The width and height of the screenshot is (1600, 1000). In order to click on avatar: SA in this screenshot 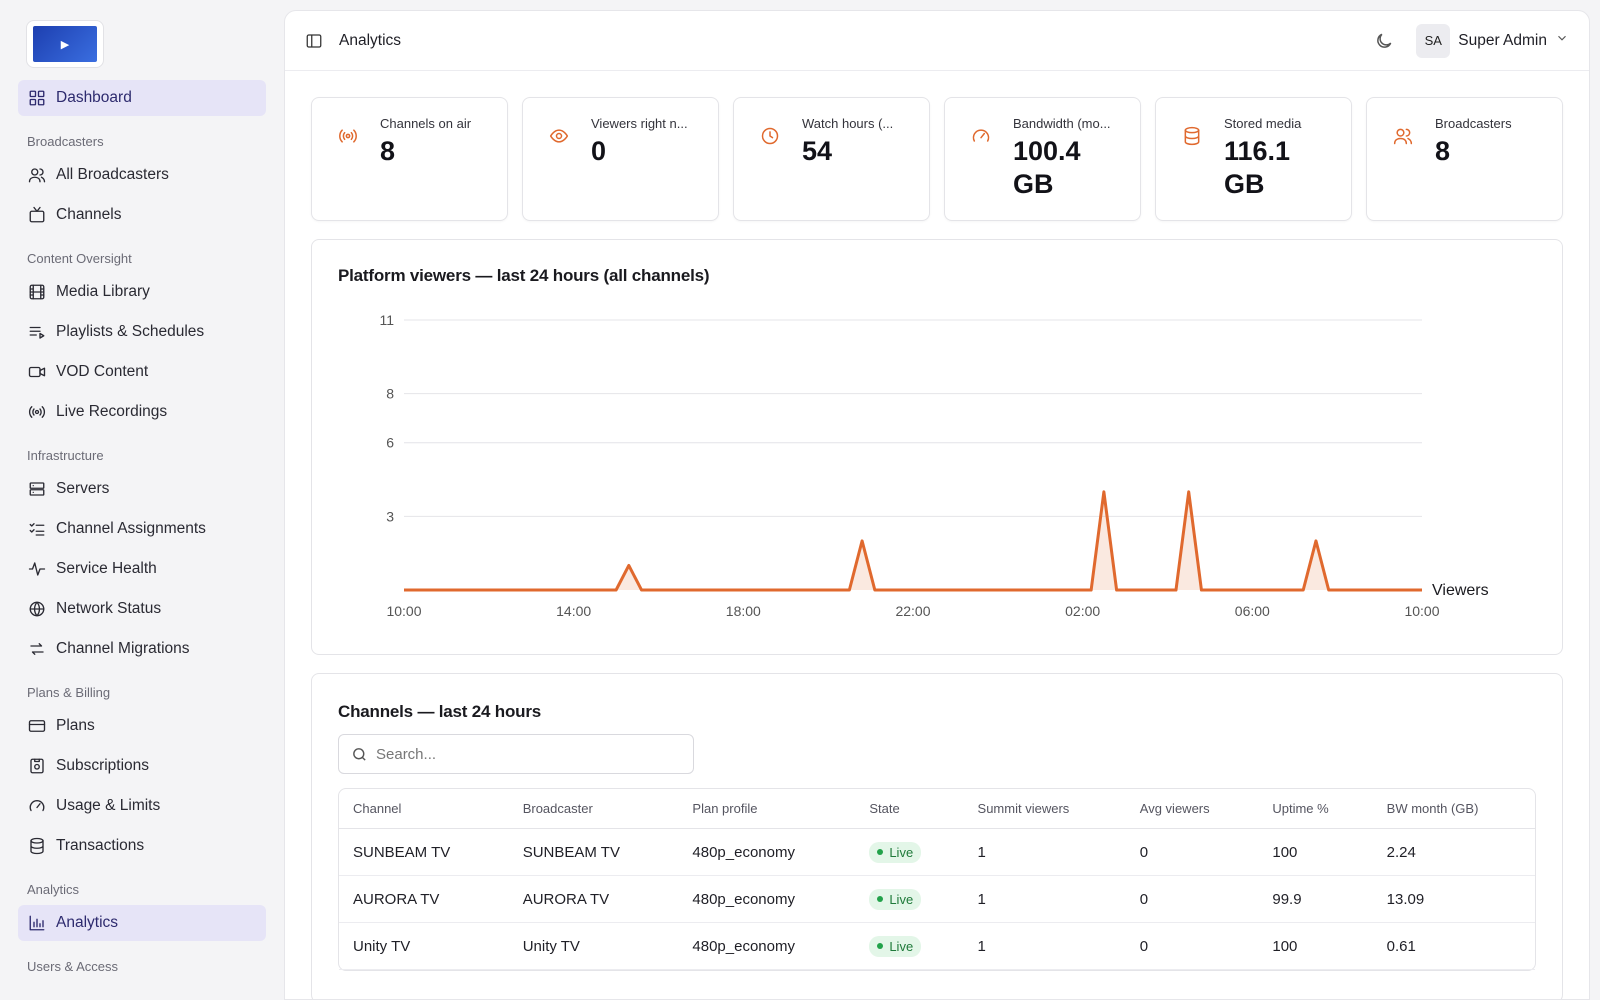, I will do `click(1433, 40)`.